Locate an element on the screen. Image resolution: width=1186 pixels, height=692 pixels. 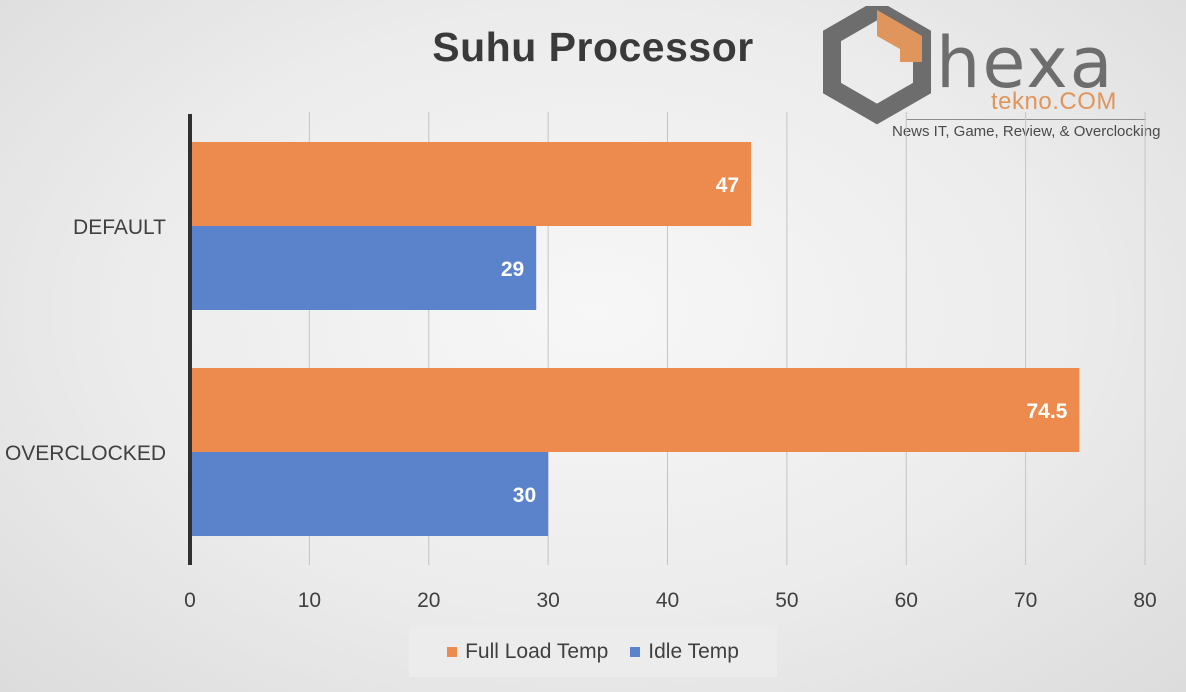
x-tick-label-0: 0 is located at coordinates (190, 600).